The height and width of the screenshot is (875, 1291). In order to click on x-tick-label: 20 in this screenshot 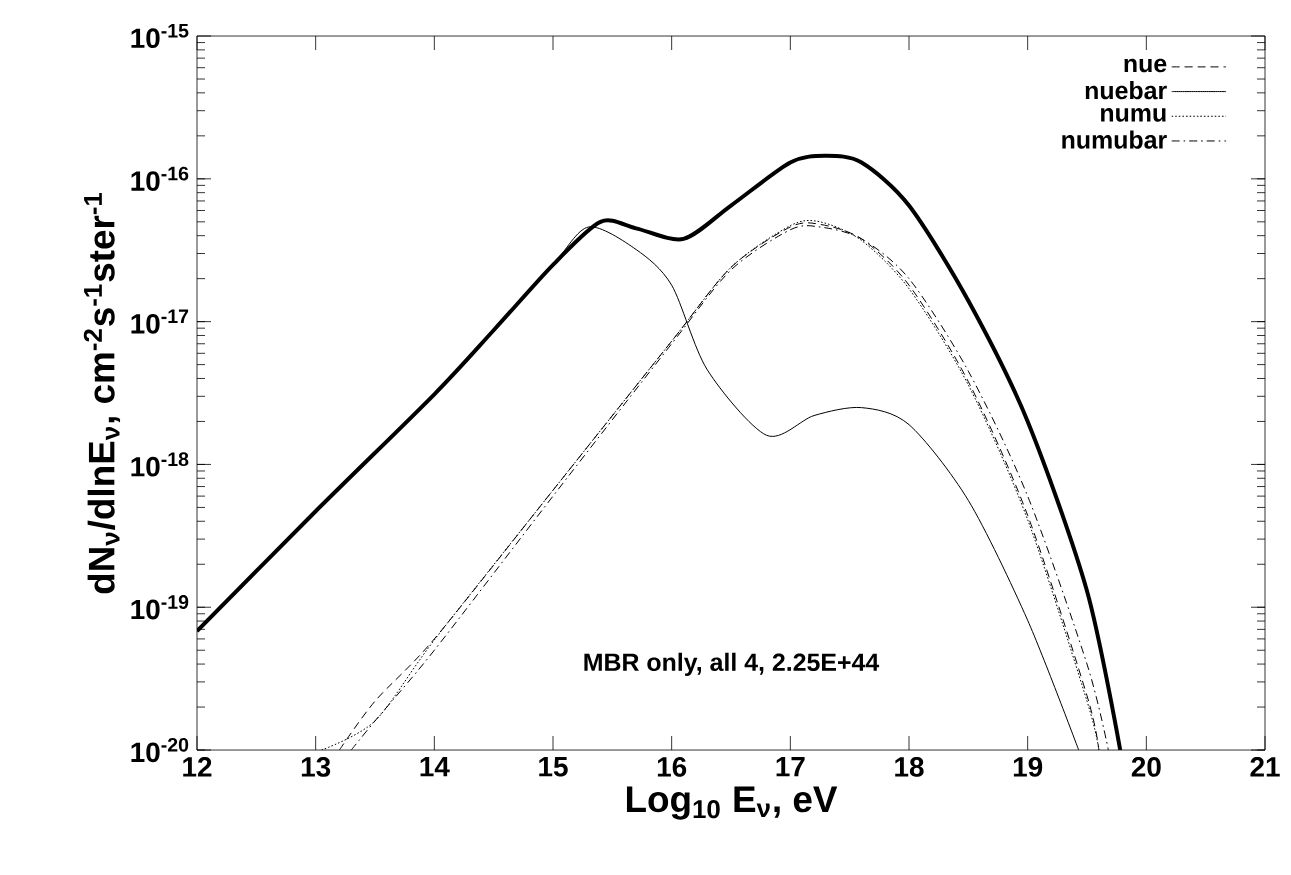, I will do `click(1146, 767)`.